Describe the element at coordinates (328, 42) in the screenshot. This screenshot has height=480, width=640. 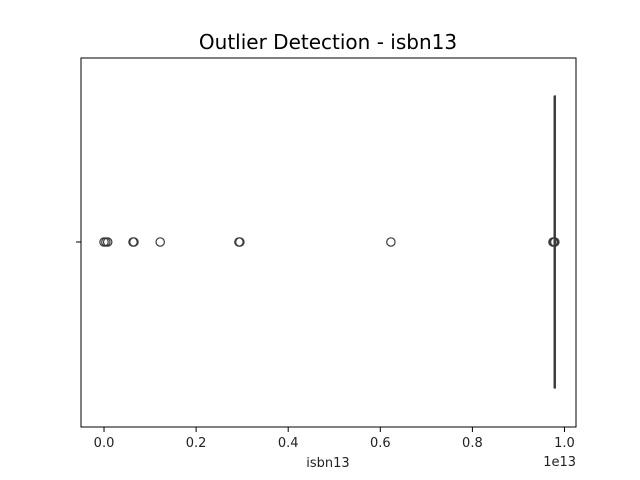
I see `chart-title: Outlier Detection - isbn13` at that location.